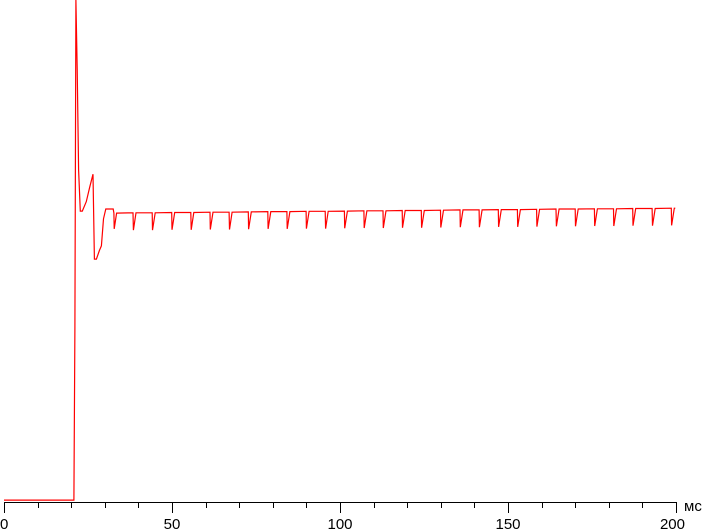 This screenshot has height=530, width=703. Describe the element at coordinates (507, 523) in the screenshot. I see `x-tick-label: 150` at that location.